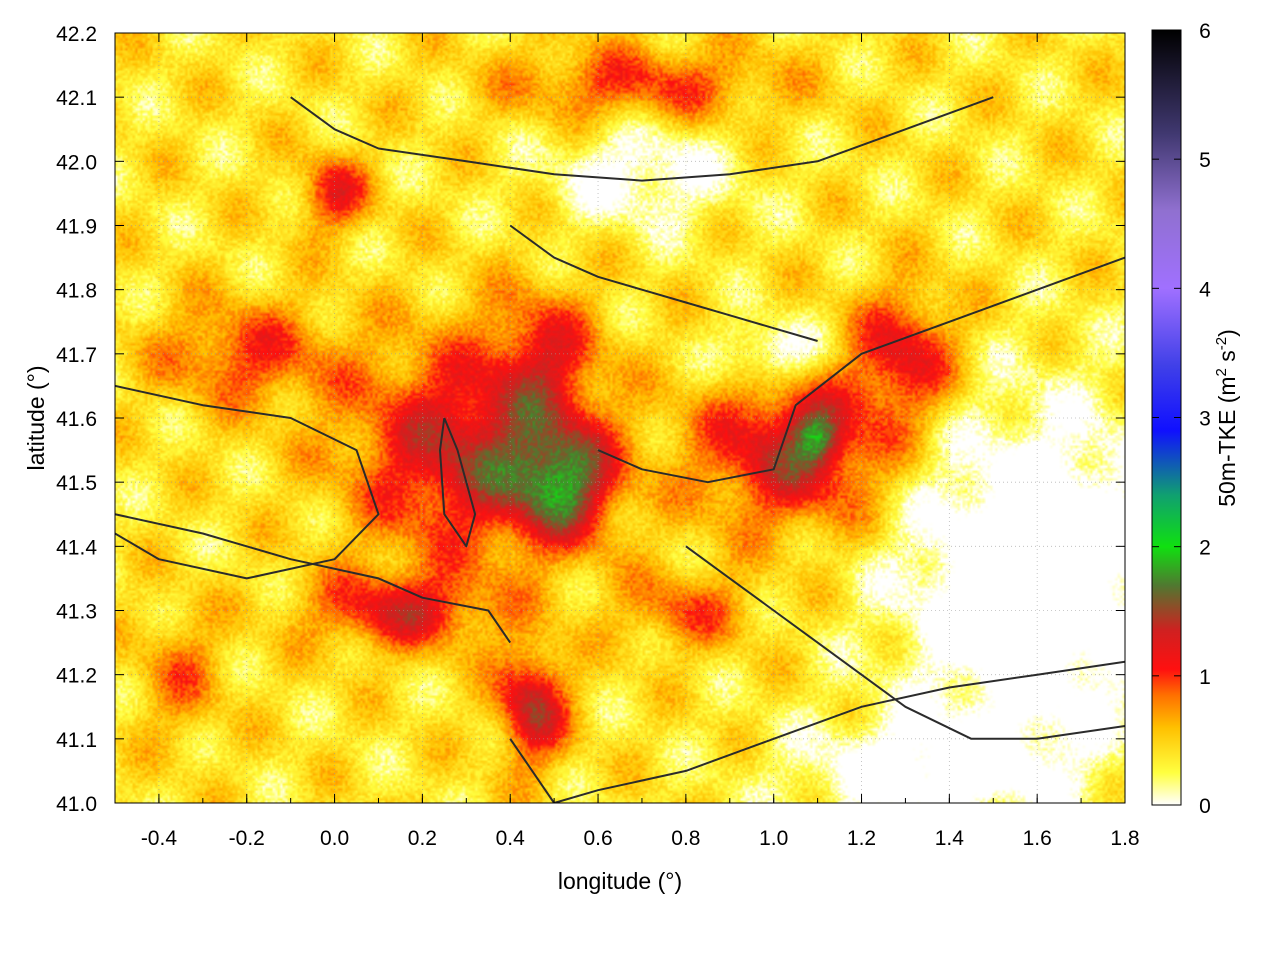 This screenshot has height=960, width=1280. Describe the element at coordinates (620, 881) in the screenshot. I see `x-axis-label: longitude (°)` at that location.